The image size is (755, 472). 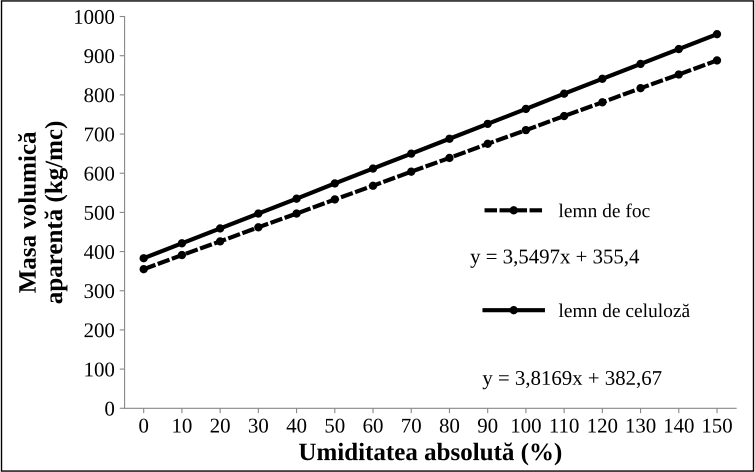 I want to click on y-axis-title: Masa volumică aparentă (kg/mc), so click(x=43, y=213).